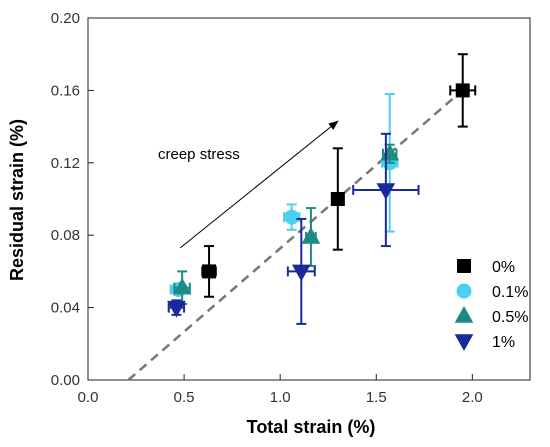 Image resolution: width=550 pixels, height=447 pixels. What do you see at coordinates (376, 397) in the screenshot?
I see `x-tick-label: 1.5` at bounding box center [376, 397].